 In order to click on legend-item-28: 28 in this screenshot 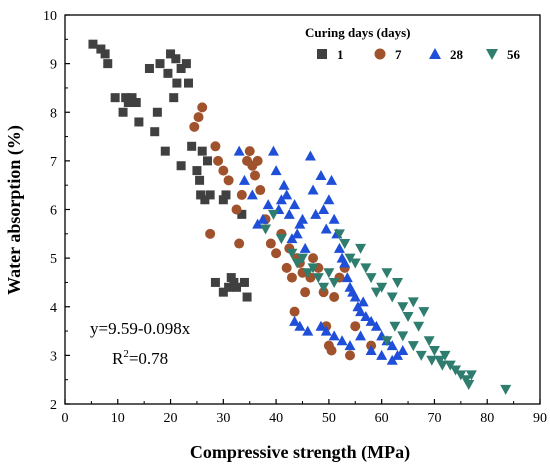, I will do `click(446, 54)`.